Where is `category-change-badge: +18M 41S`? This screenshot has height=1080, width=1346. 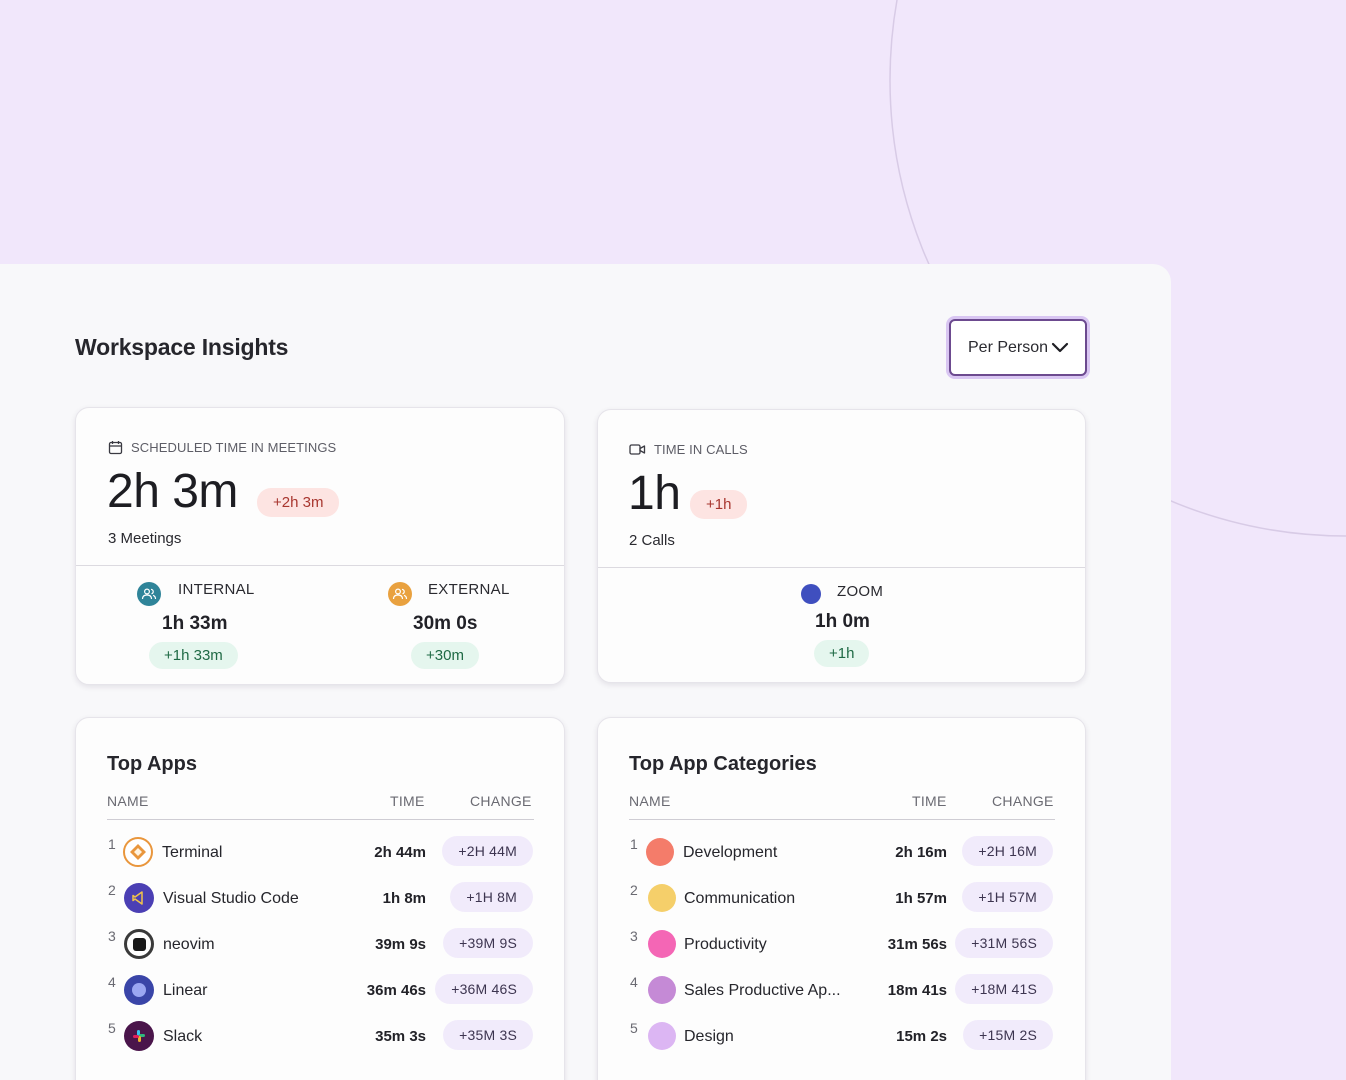
category-change-badge: +18M 41S is located at coordinates (1004, 989).